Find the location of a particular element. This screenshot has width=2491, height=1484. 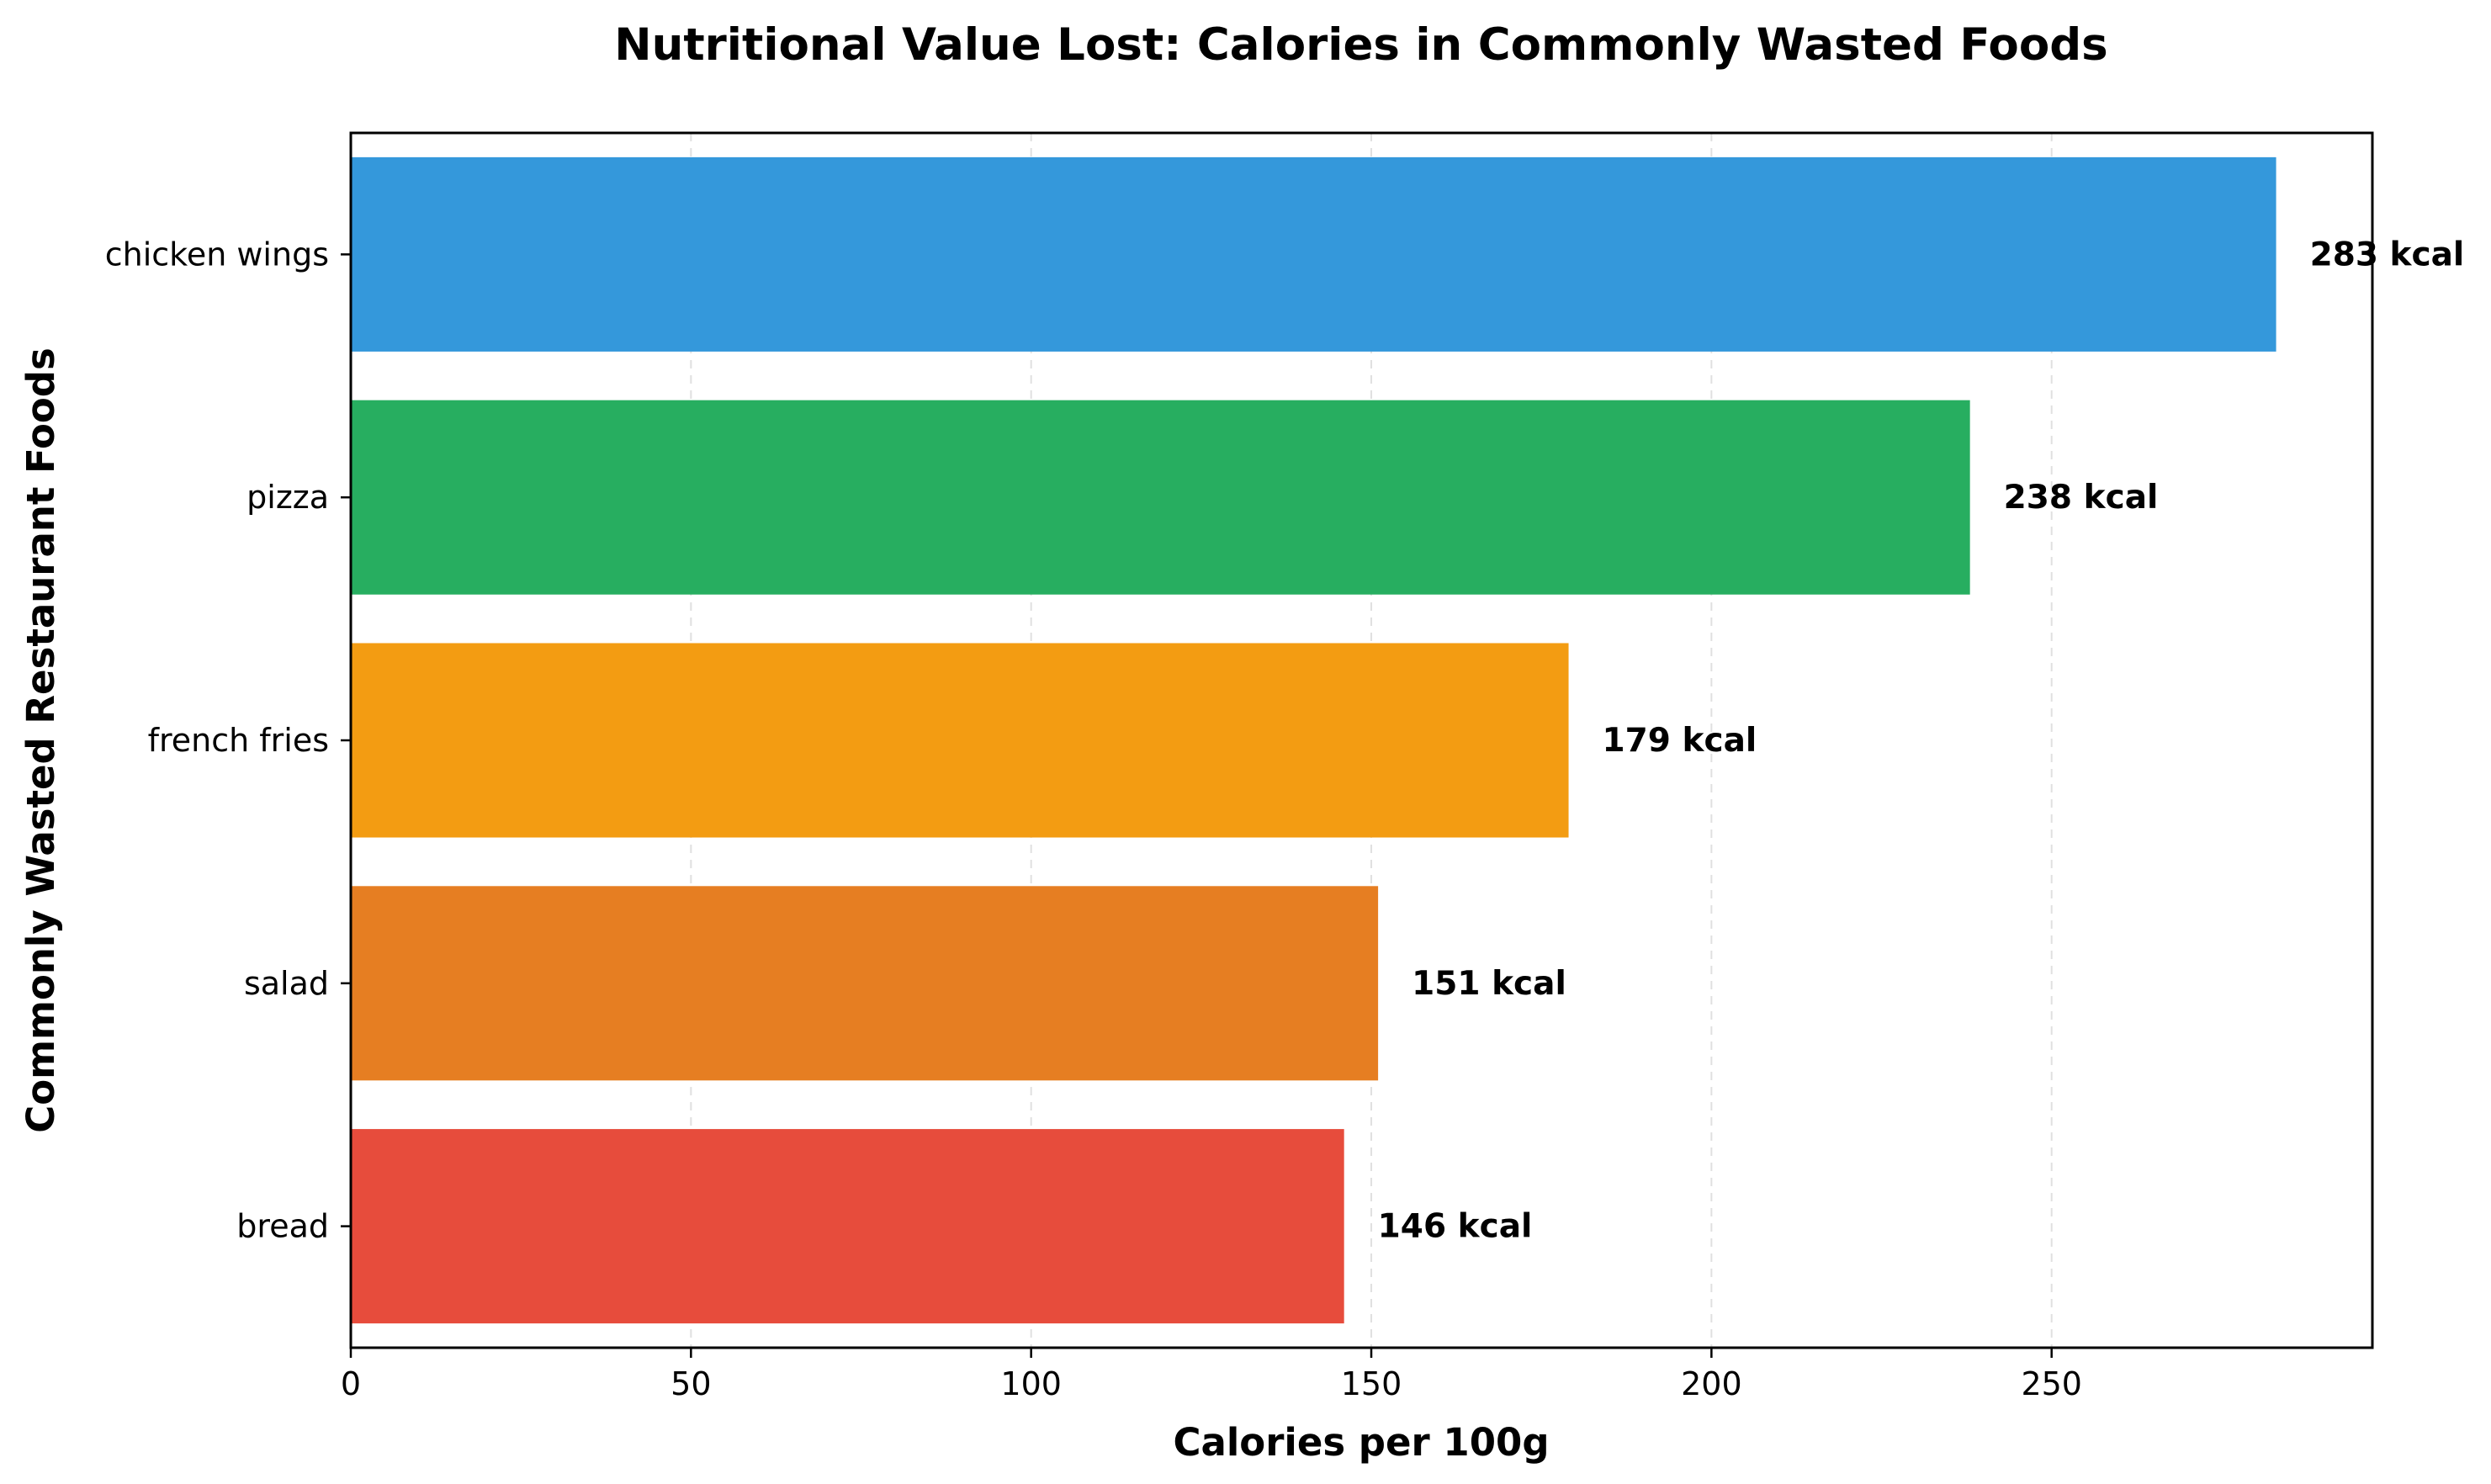

y-axis-label: Commonly Wasted Restaurant Foods is located at coordinates (41, 740).